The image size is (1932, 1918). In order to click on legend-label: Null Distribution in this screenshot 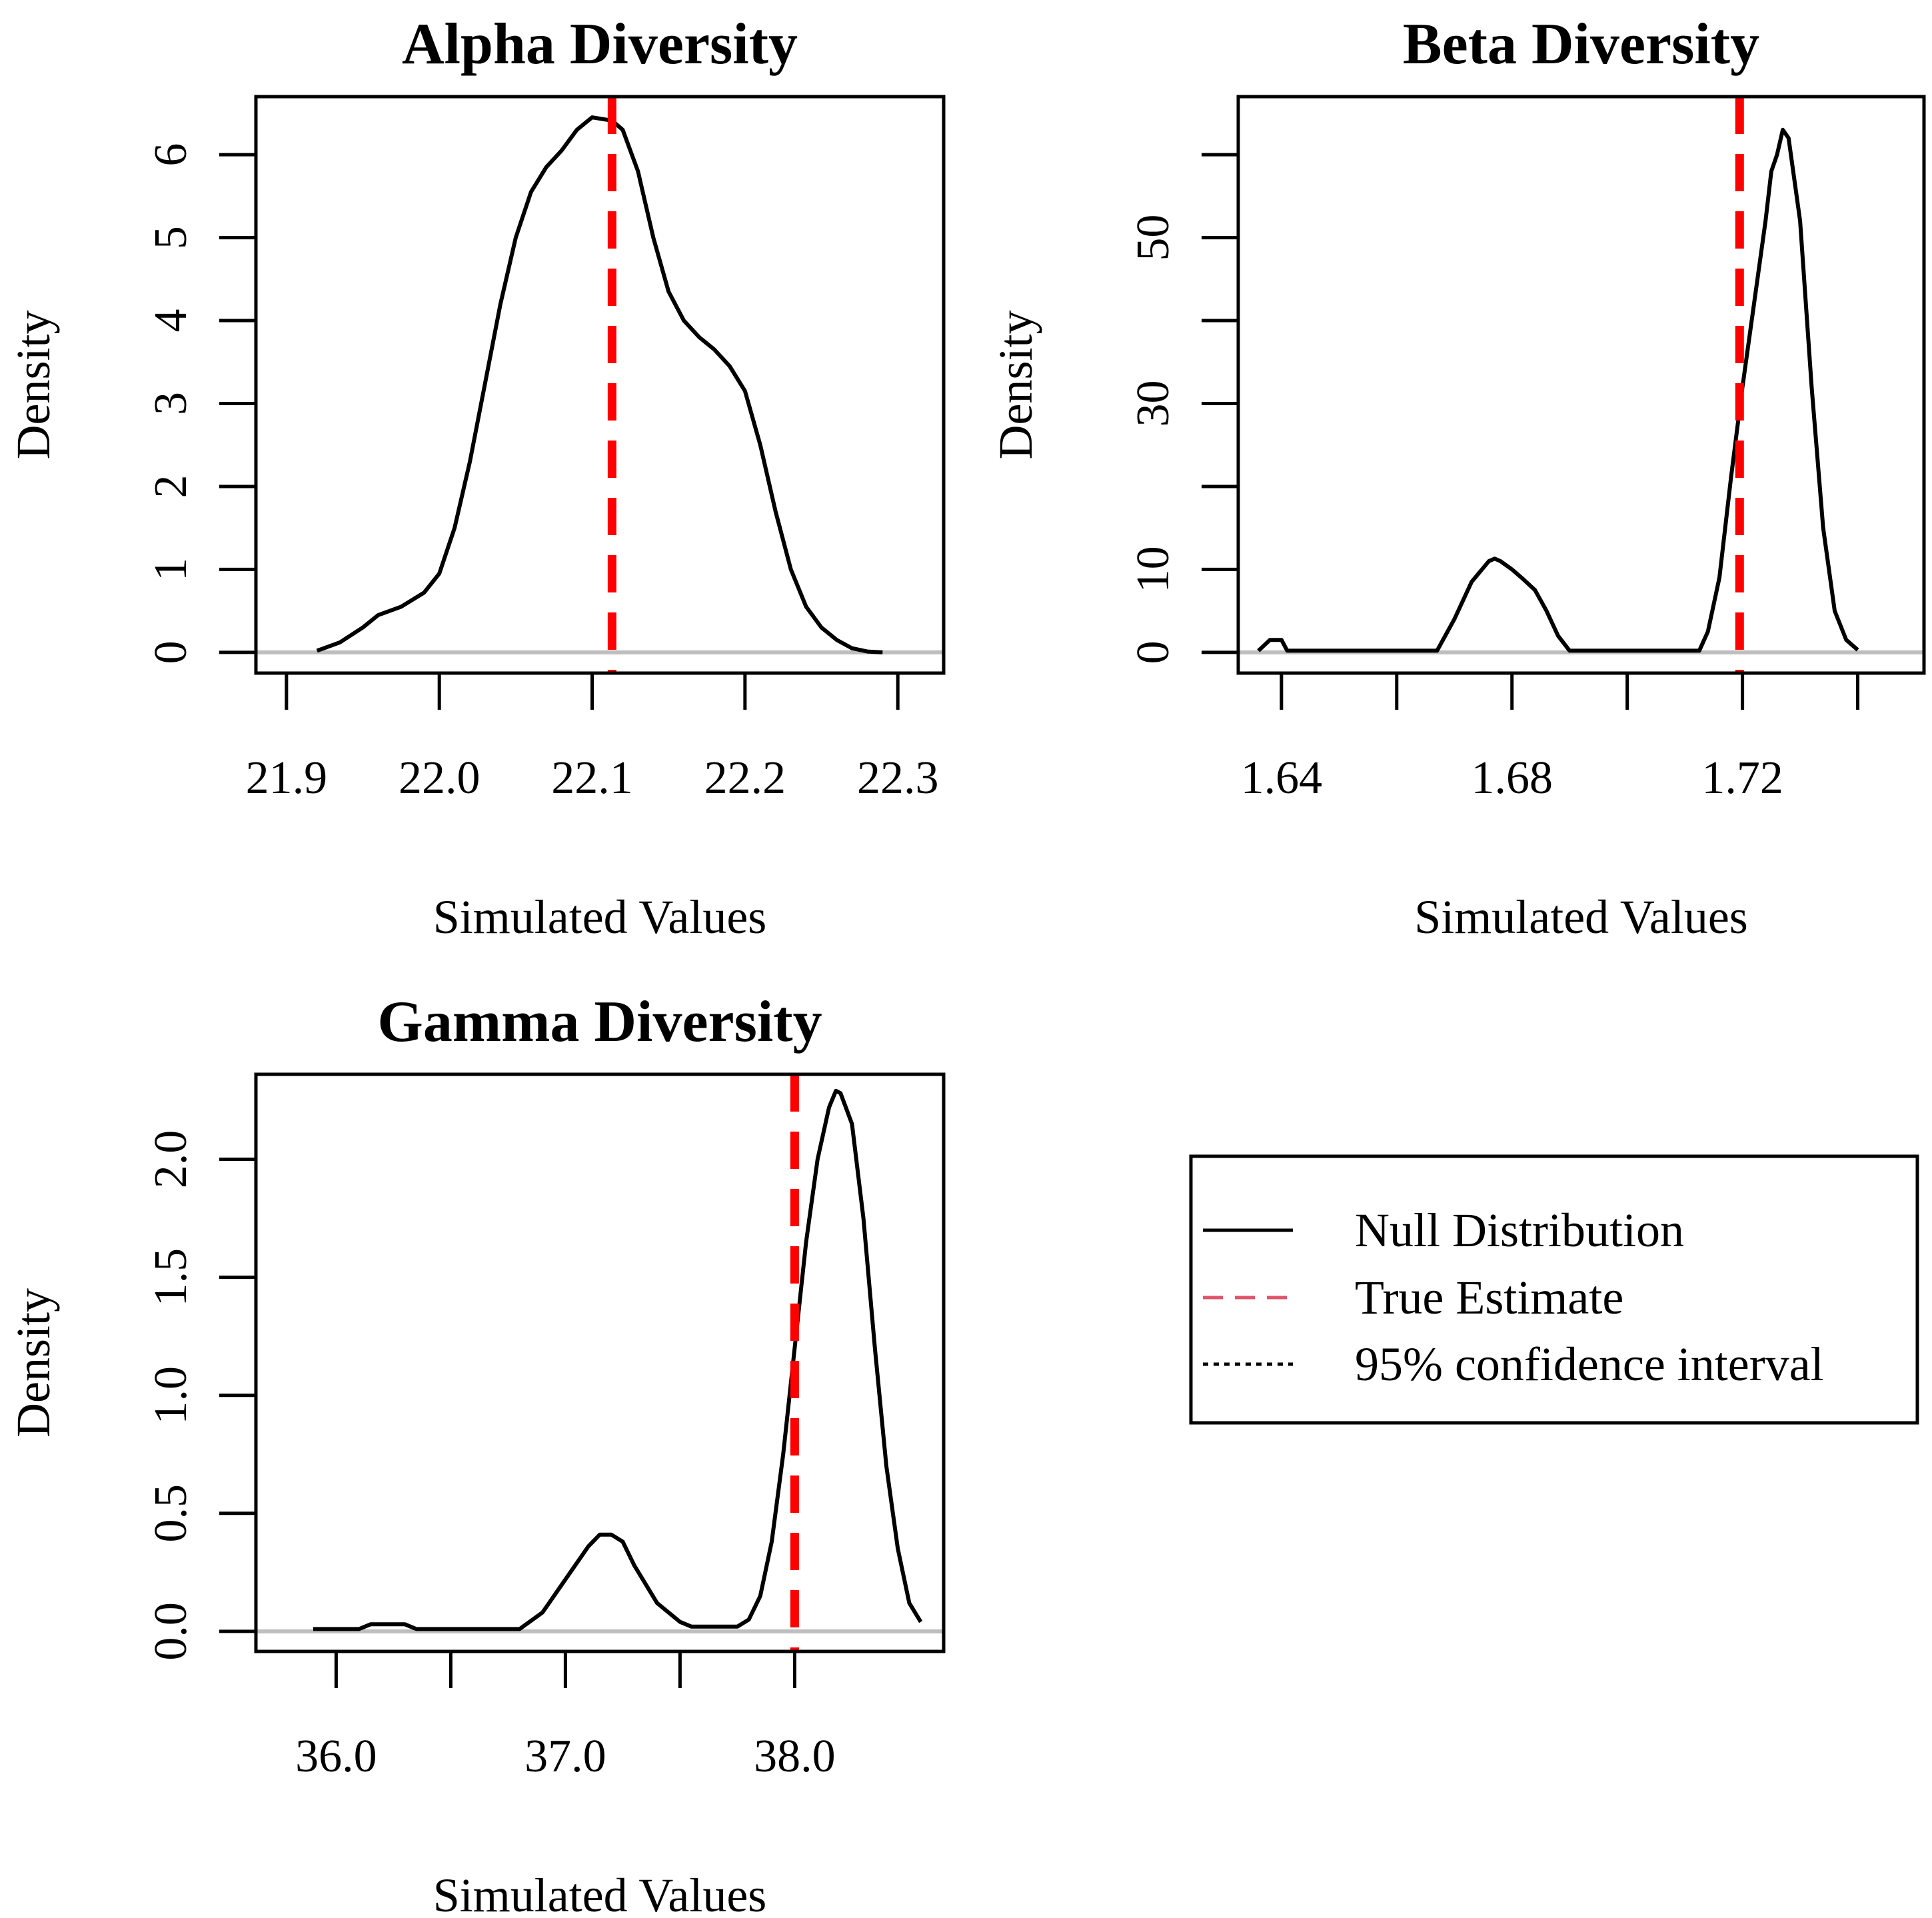, I will do `click(1520, 1230)`.